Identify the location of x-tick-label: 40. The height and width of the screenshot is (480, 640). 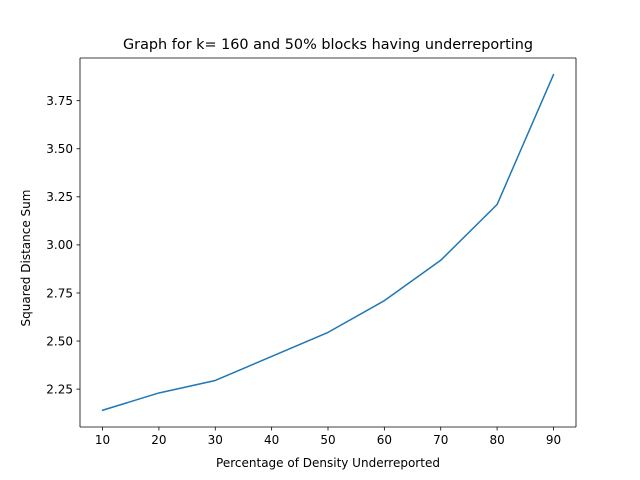
(271, 440).